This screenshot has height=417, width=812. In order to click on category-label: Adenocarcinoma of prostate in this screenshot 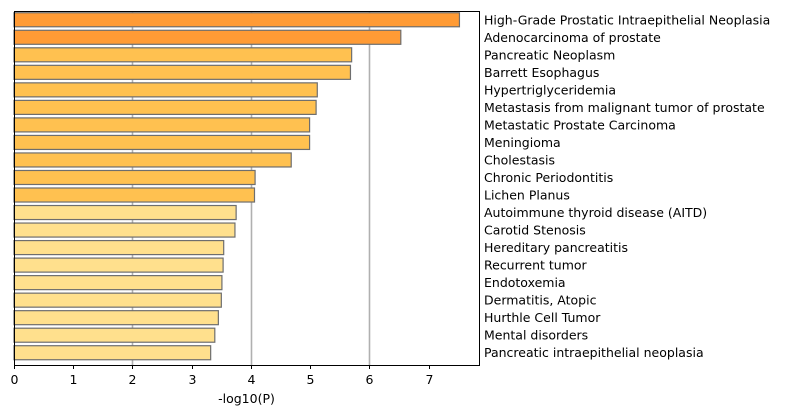, I will do `click(572, 37)`.